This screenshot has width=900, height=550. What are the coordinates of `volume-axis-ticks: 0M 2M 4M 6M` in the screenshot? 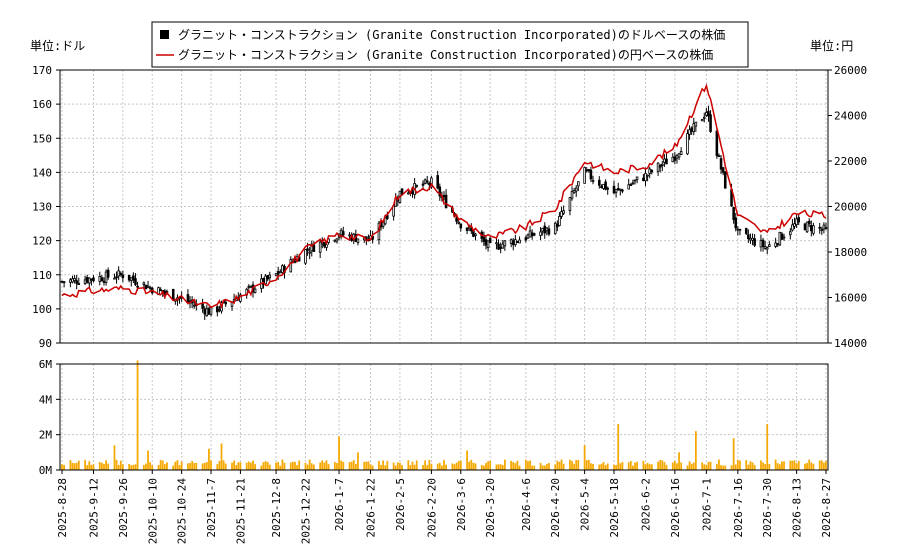 It's located at (49, 417).